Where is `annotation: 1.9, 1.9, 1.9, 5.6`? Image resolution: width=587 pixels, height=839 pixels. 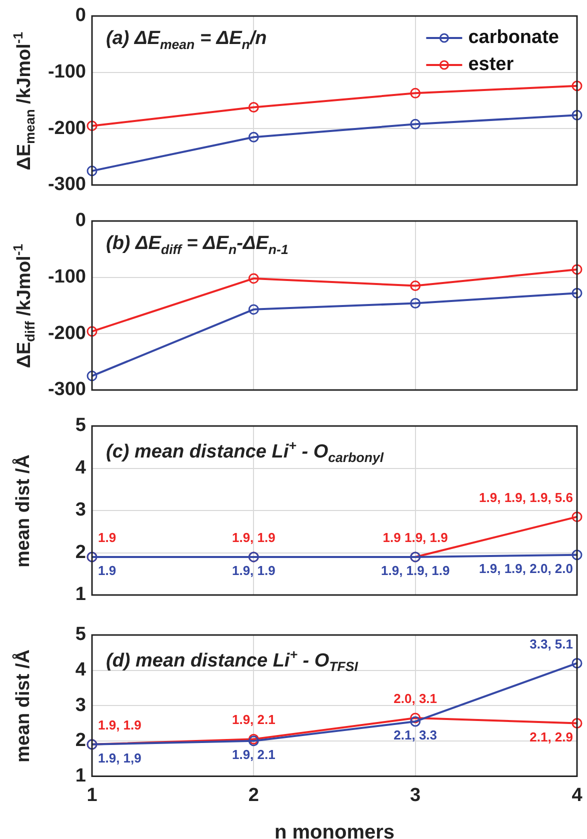 annotation: 1.9, 1.9, 1.9, 5.6 is located at coordinates (526, 497).